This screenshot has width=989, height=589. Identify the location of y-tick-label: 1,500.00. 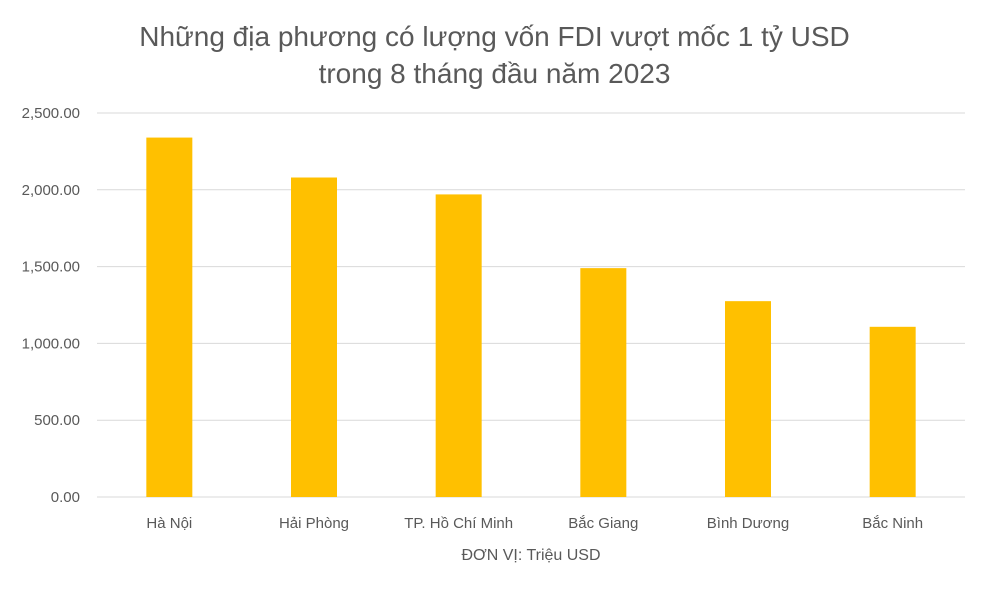
(51, 267).